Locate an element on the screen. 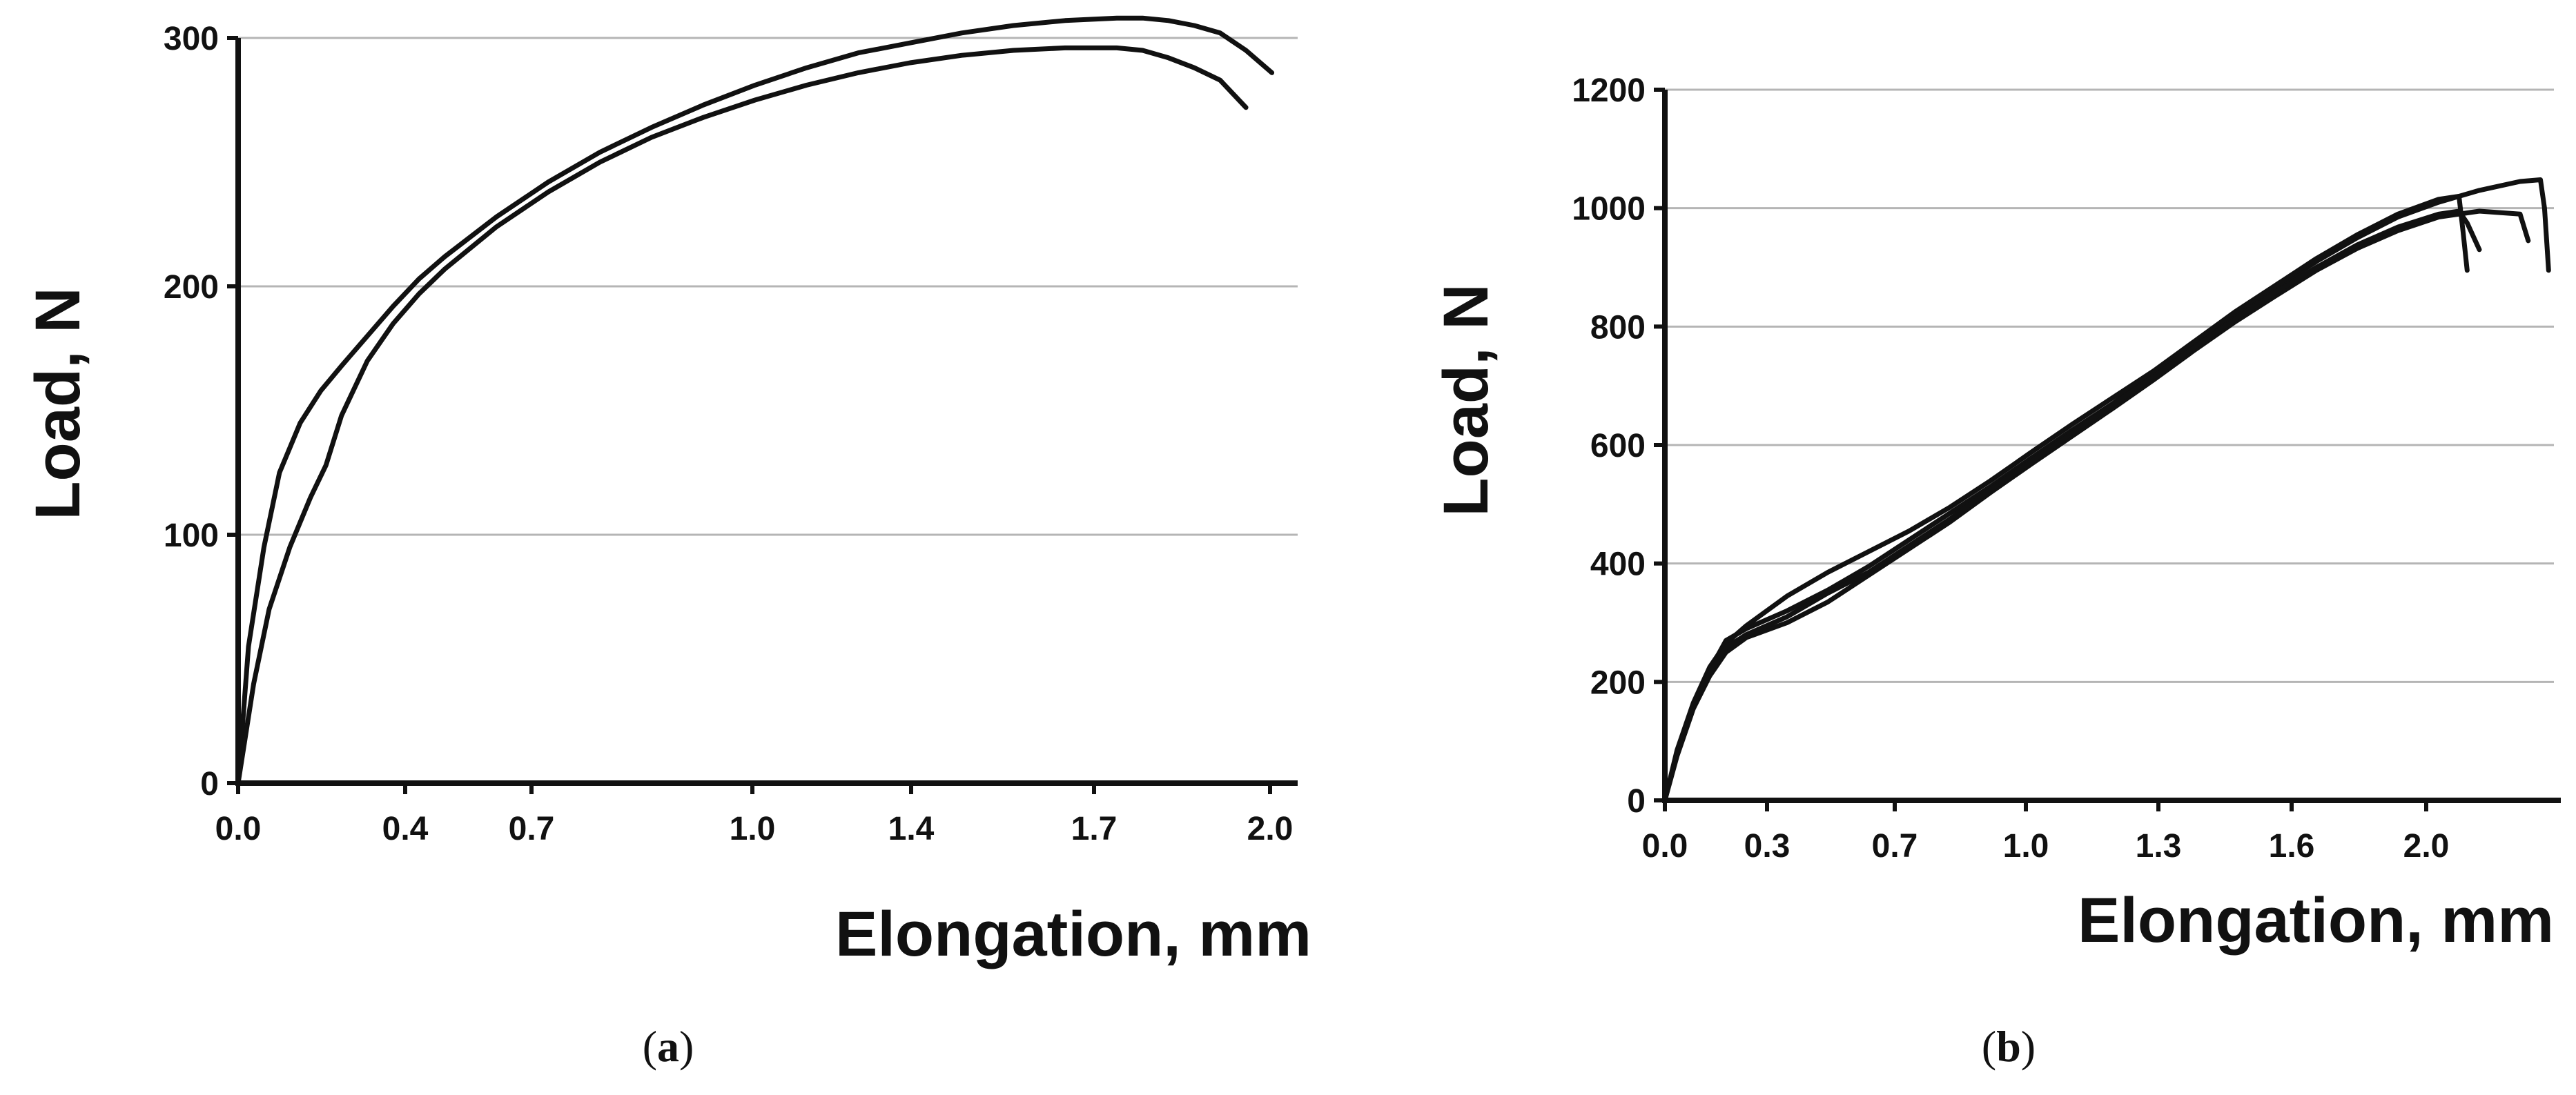  x-tick-label: 1.6 is located at coordinates (2292, 846).